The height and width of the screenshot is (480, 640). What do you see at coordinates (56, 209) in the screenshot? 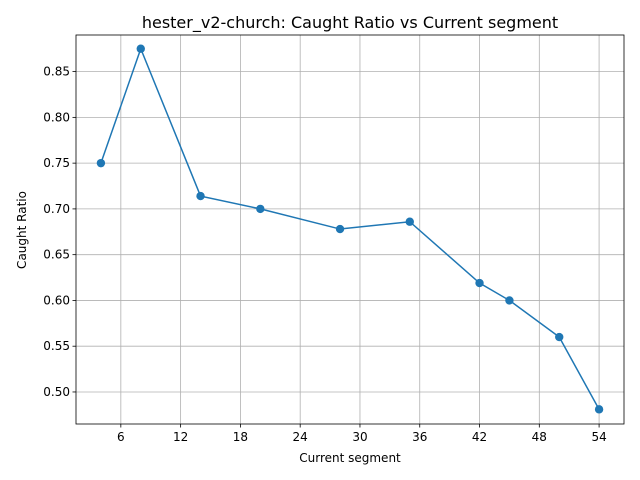
I see `y-tick-label: 0.70` at bounding box center [56, 209].